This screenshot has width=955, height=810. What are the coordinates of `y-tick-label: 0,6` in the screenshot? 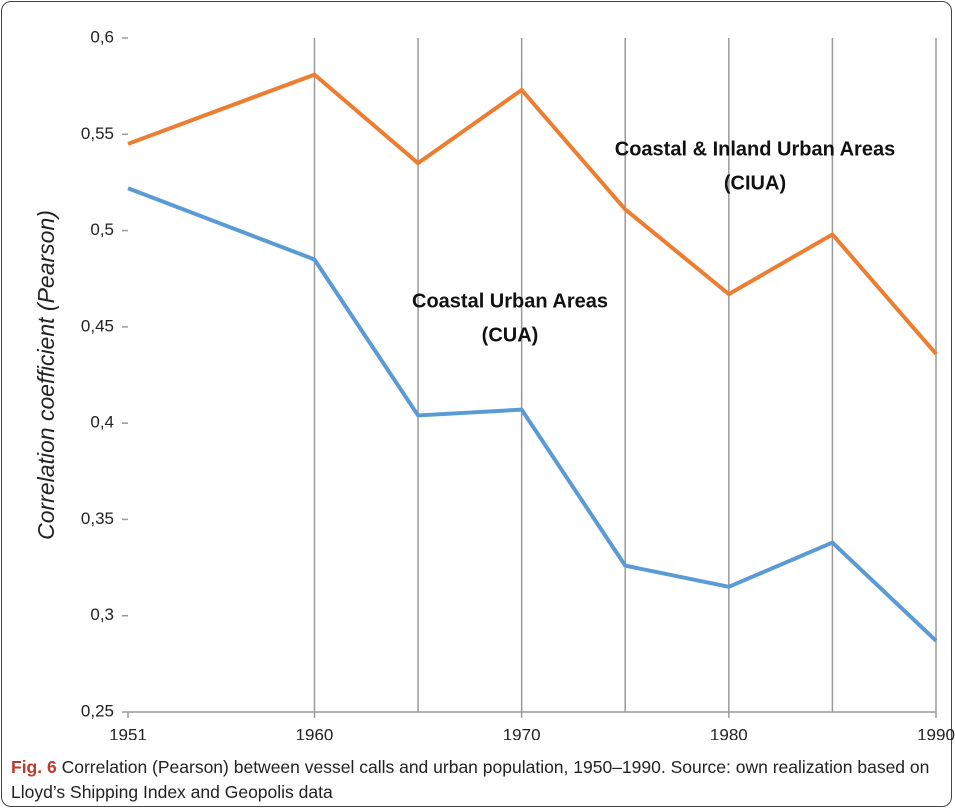 It's located at (102, 36).